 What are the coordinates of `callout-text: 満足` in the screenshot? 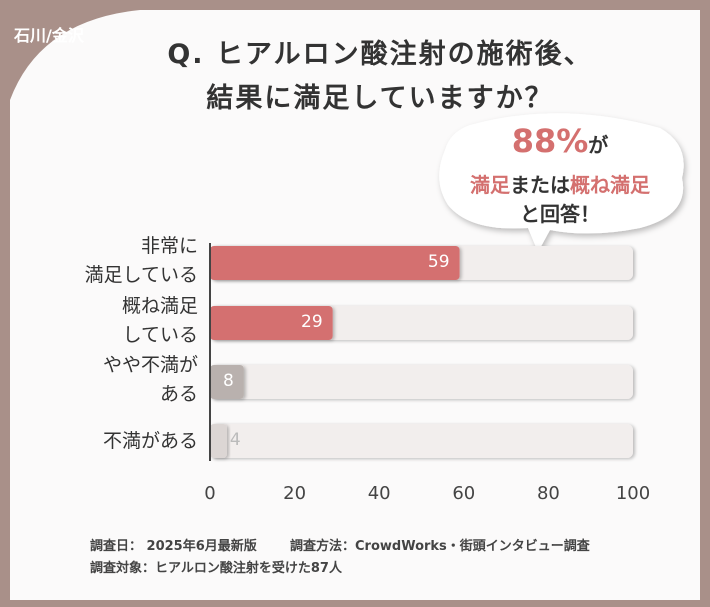 It's located at (490, 185).